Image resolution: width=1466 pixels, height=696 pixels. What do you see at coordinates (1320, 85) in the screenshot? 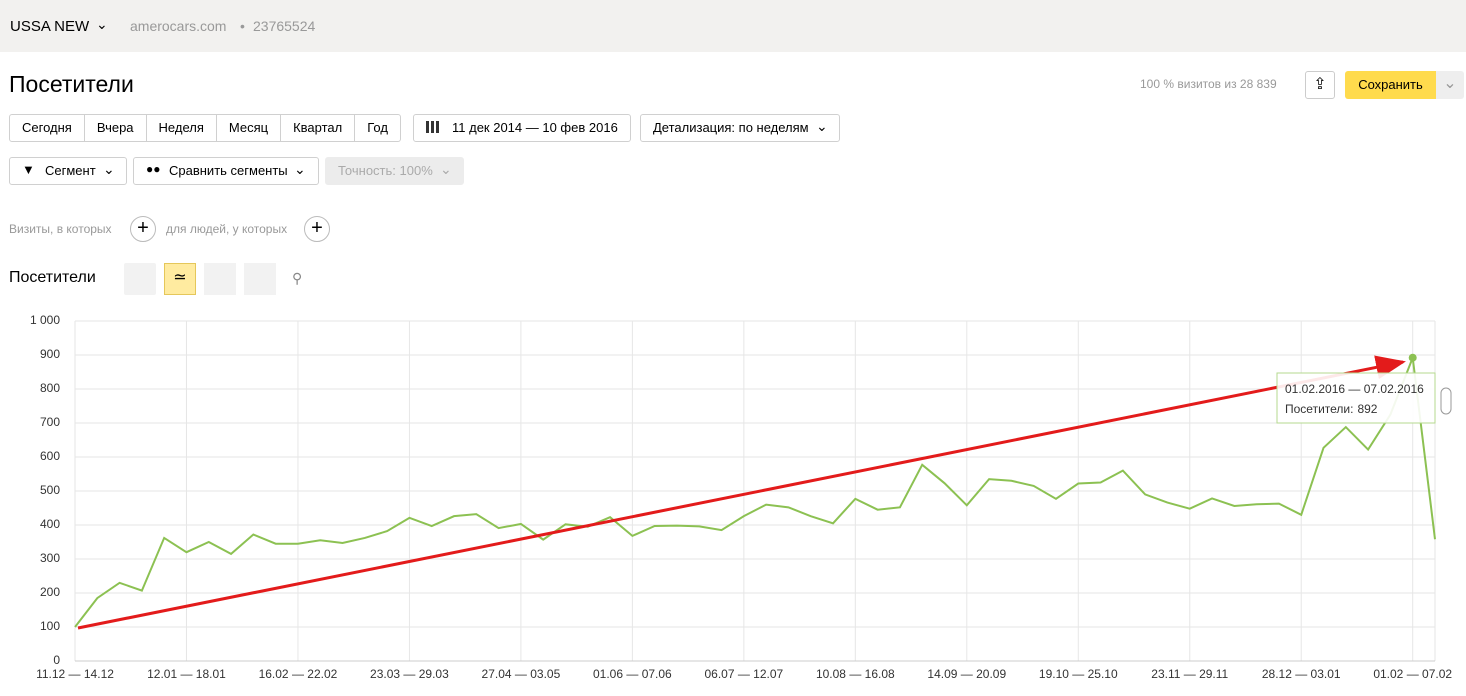
I see `share-button: ⇪` at bounding box center [1320, 85].